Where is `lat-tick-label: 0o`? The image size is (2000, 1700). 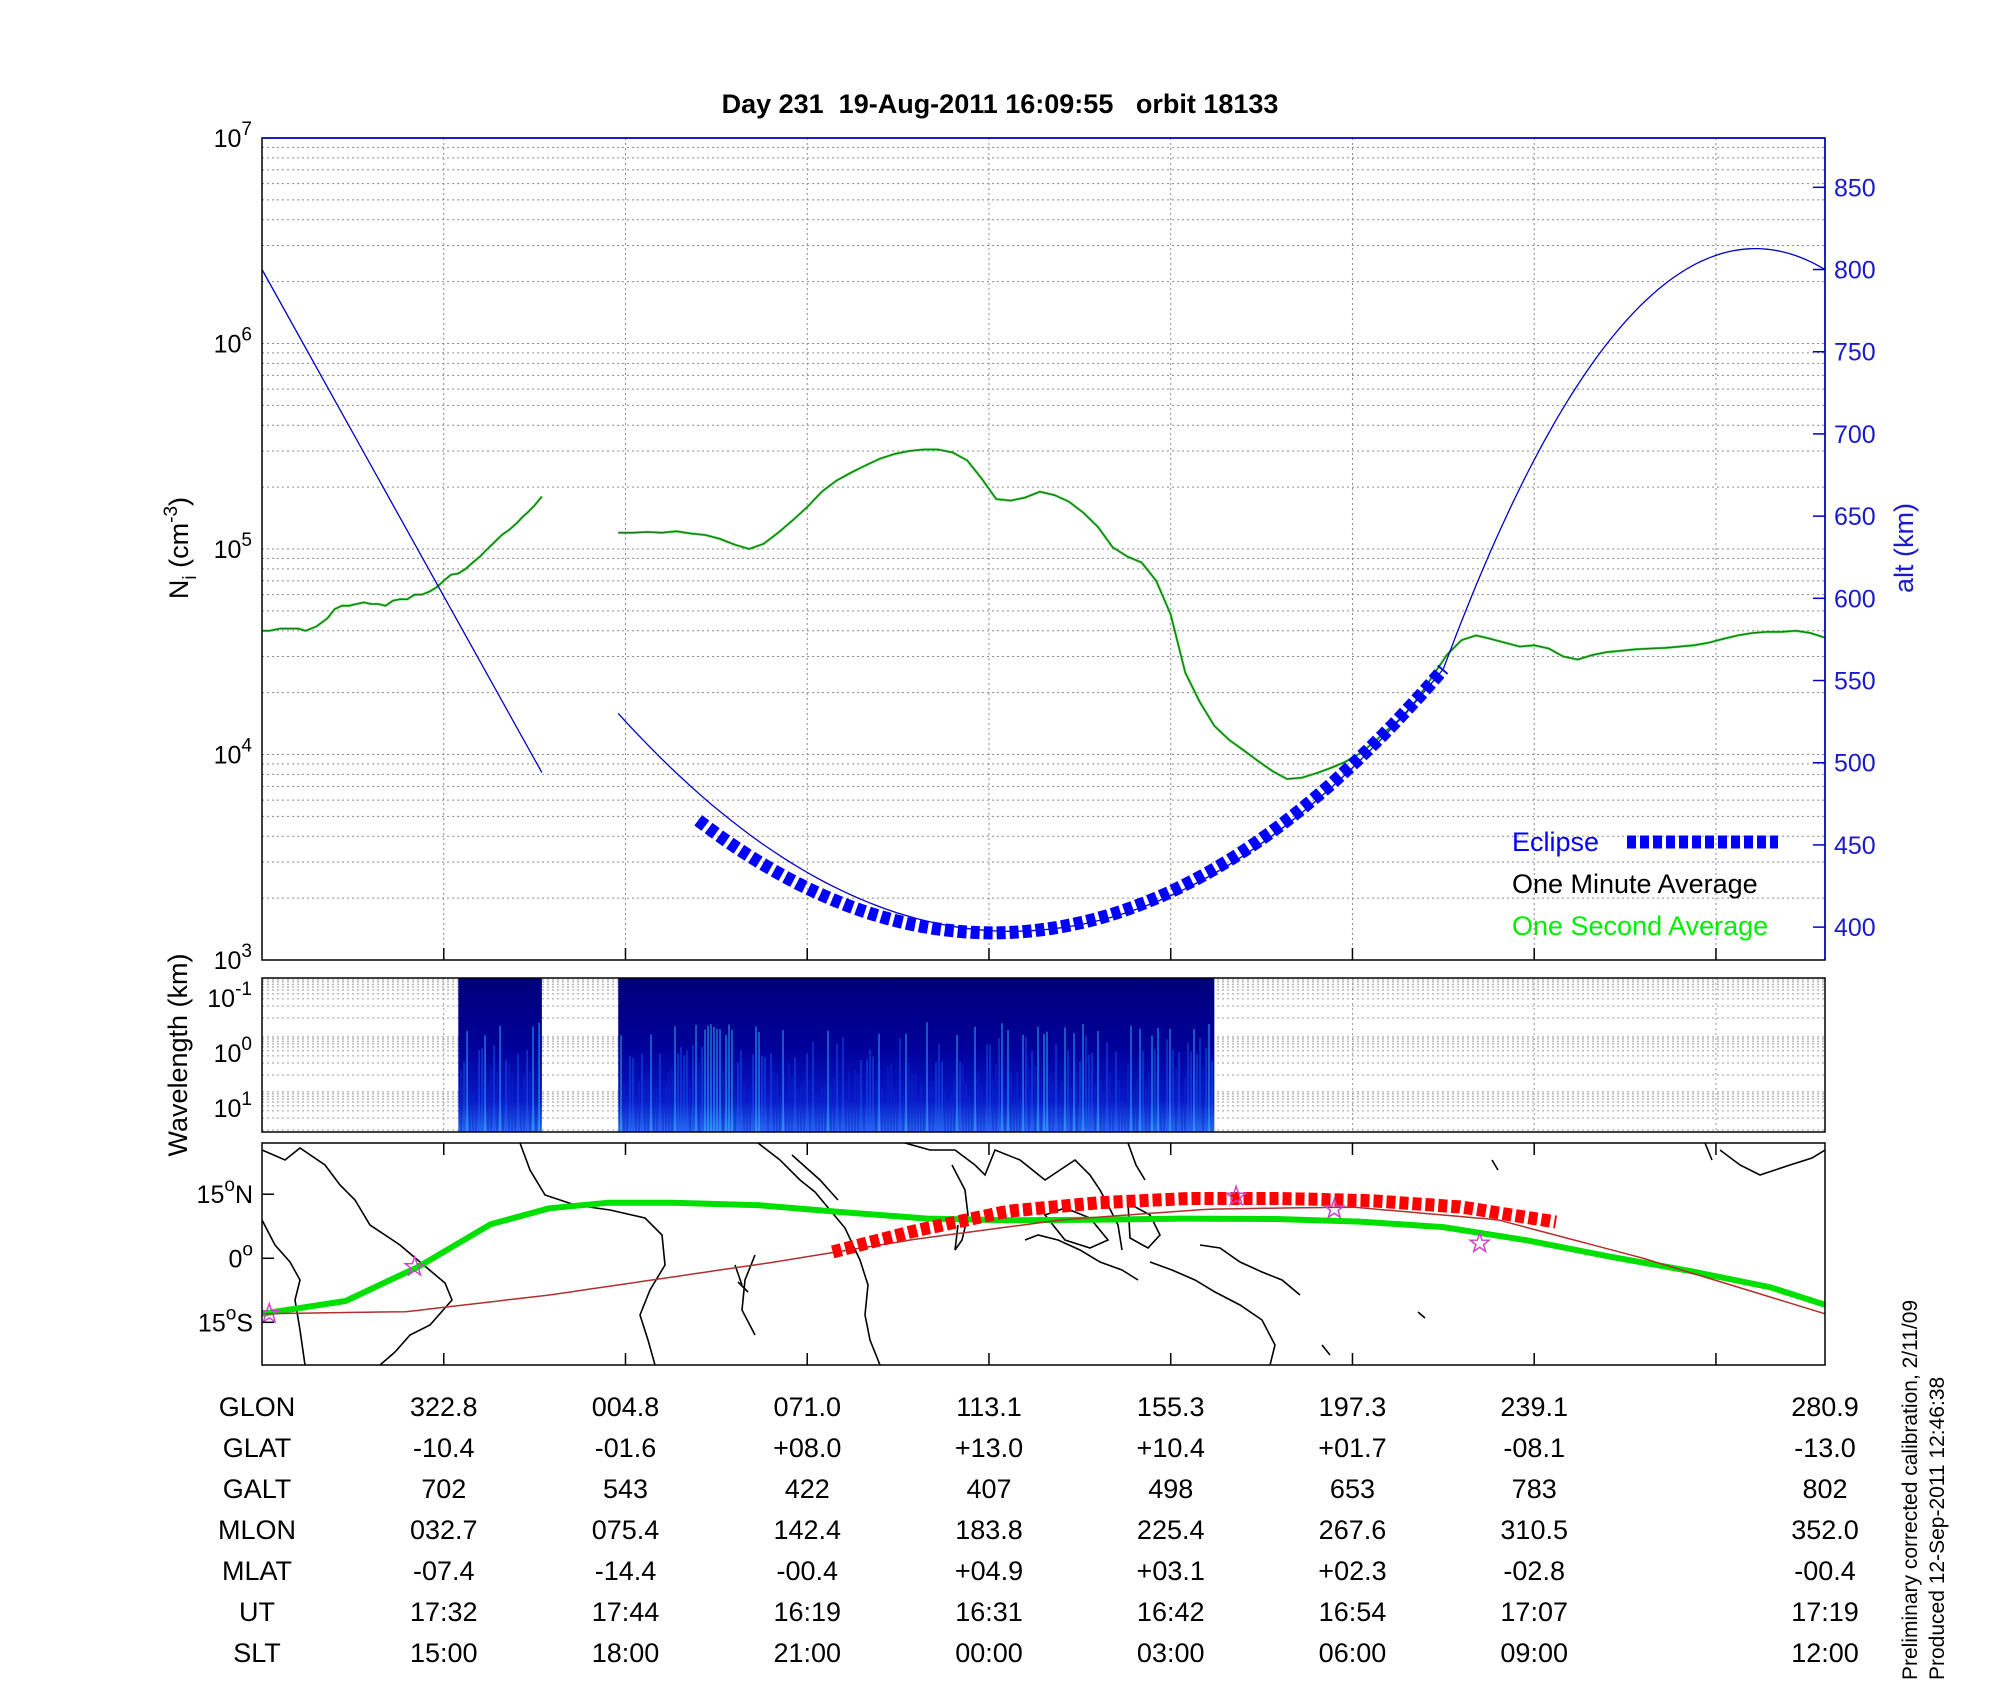
lat-tick-label: 0o is located at coordinates (241, 1256).